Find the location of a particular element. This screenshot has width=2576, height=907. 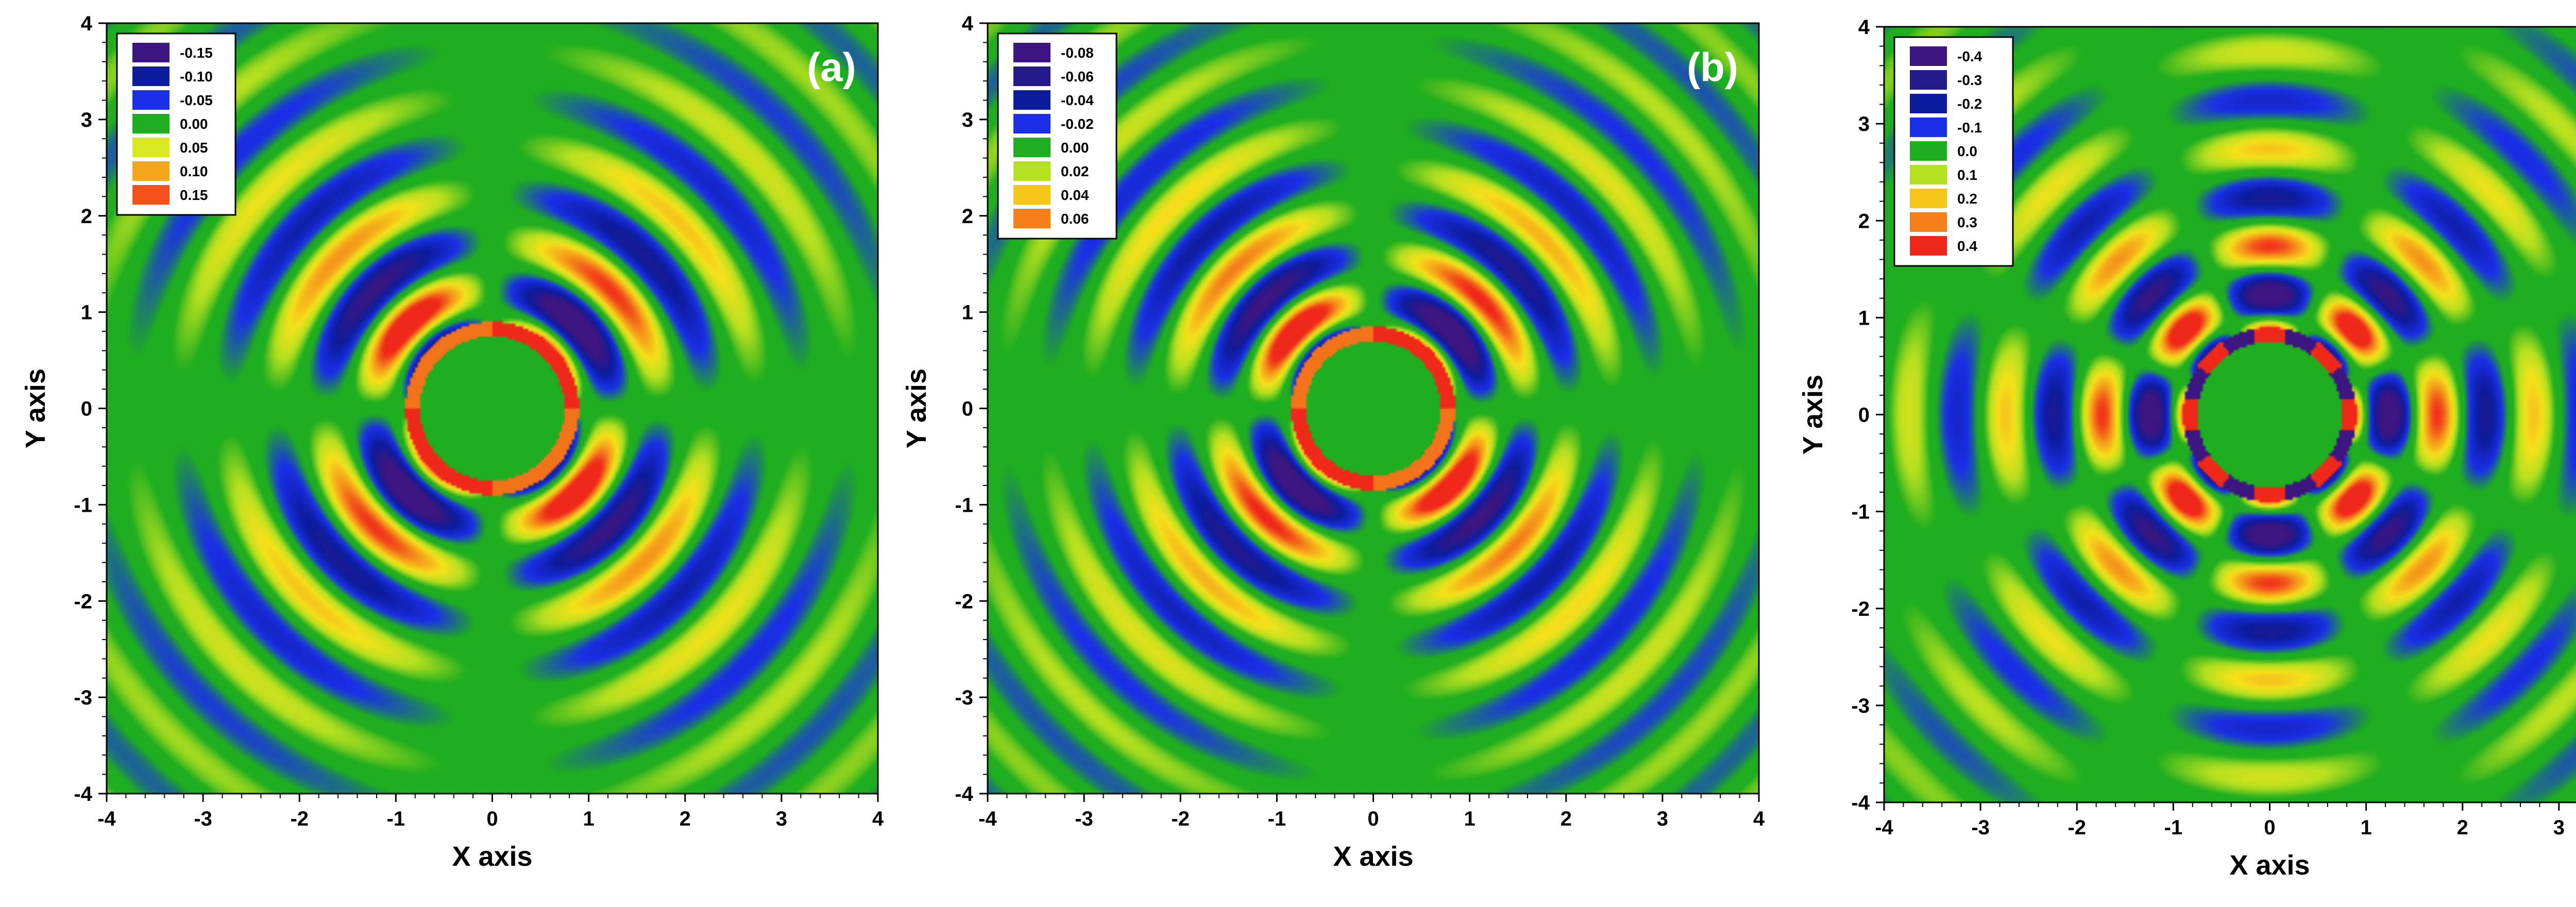

legend-label: -0.04 is located at coordinates (1077, 100).